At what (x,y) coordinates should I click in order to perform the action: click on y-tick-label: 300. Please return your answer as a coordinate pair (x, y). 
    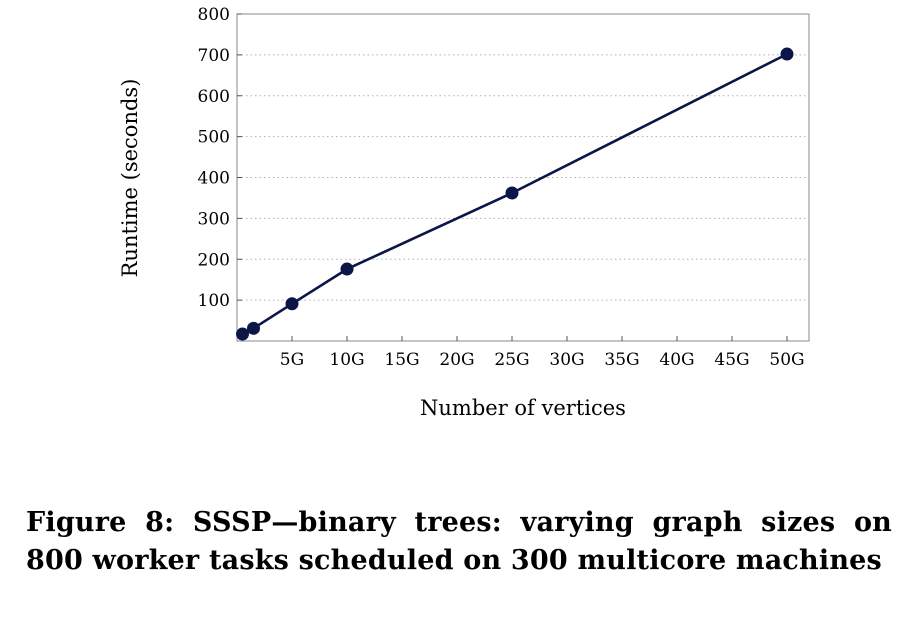
    Looking at the image, I should click on (214, 219).